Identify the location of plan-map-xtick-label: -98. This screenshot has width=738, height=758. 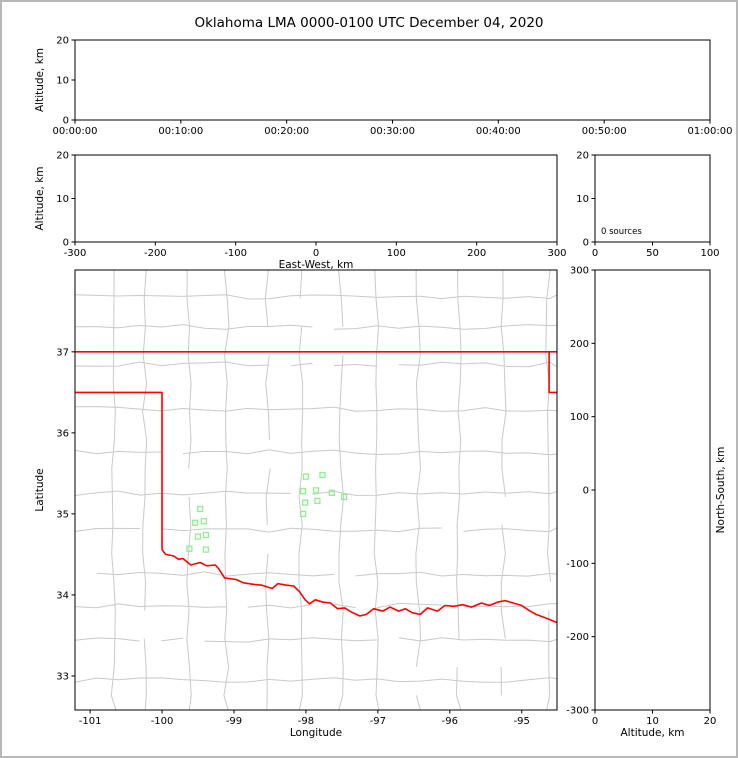
(306, 721).